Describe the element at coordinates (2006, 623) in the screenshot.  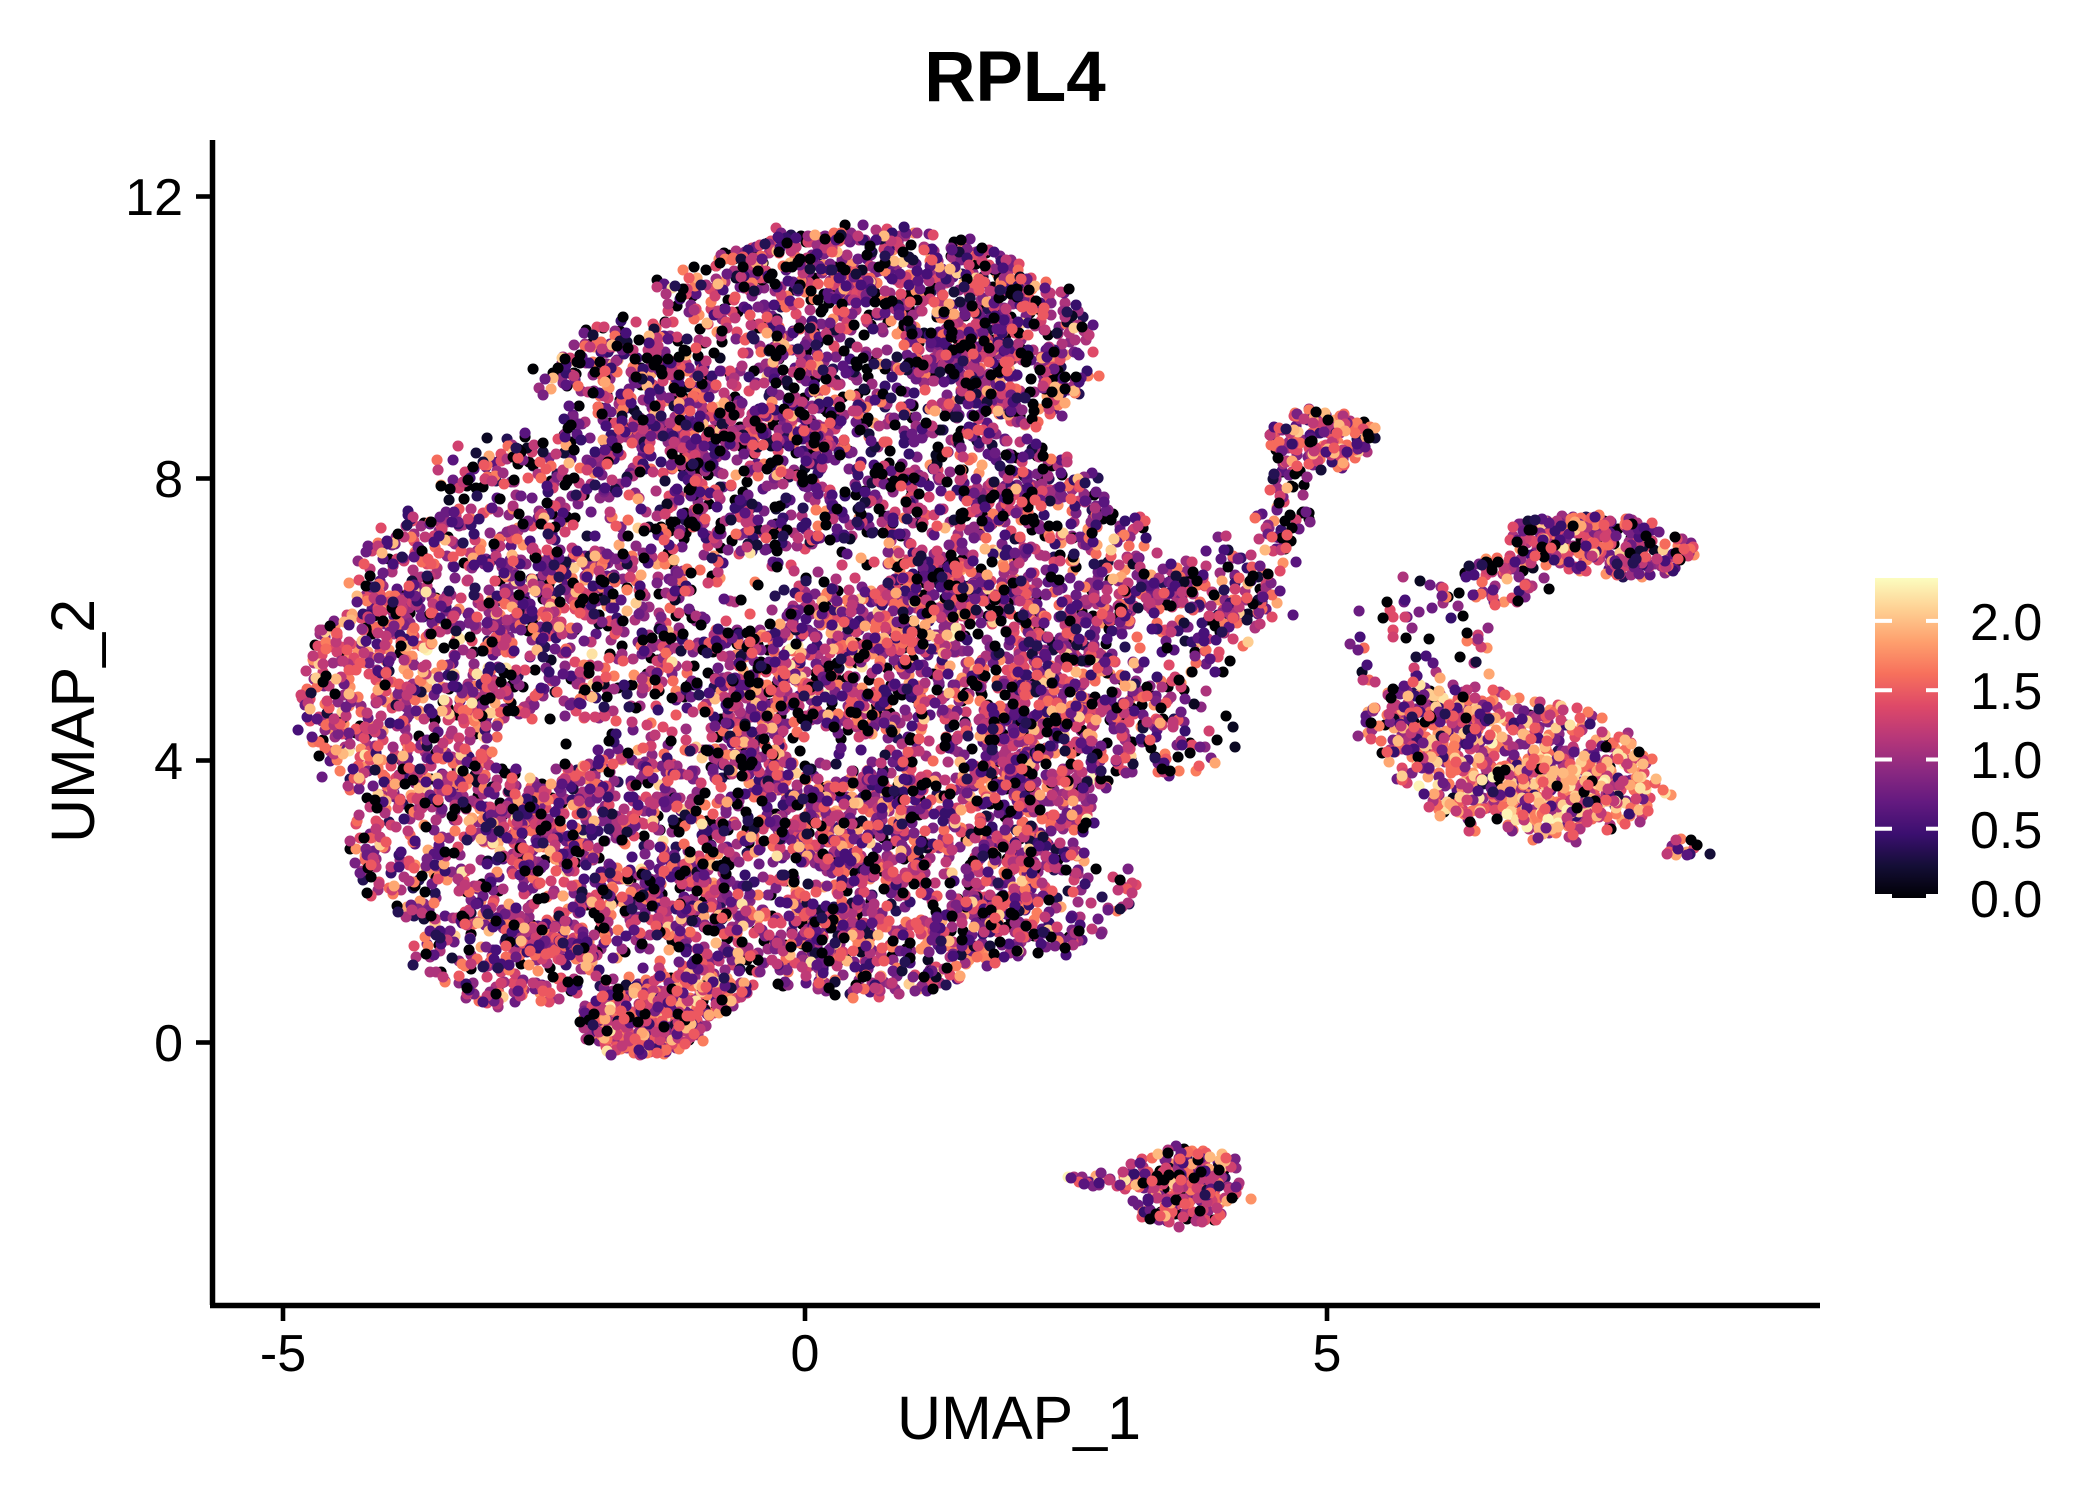
I see `svg-text: 2.0` at that location.